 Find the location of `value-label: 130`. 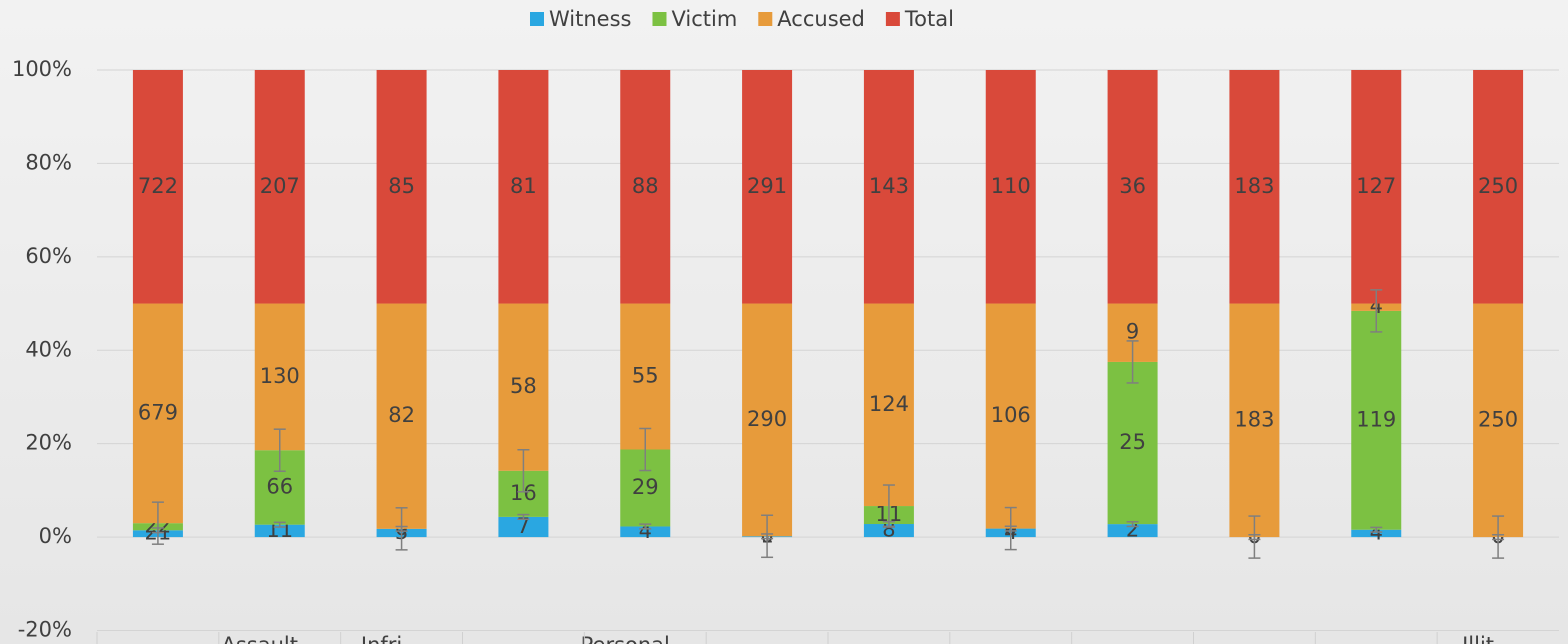

value-label: 130 is located at coordinates (280, 376).